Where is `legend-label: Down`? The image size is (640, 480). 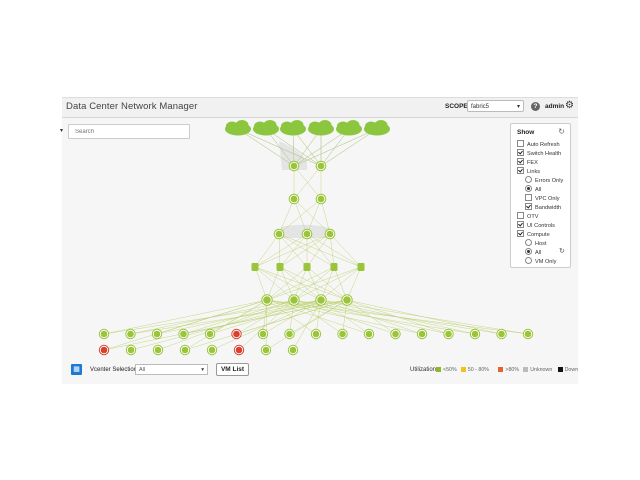
legend-label: Down is located at coordinates (571, 370).